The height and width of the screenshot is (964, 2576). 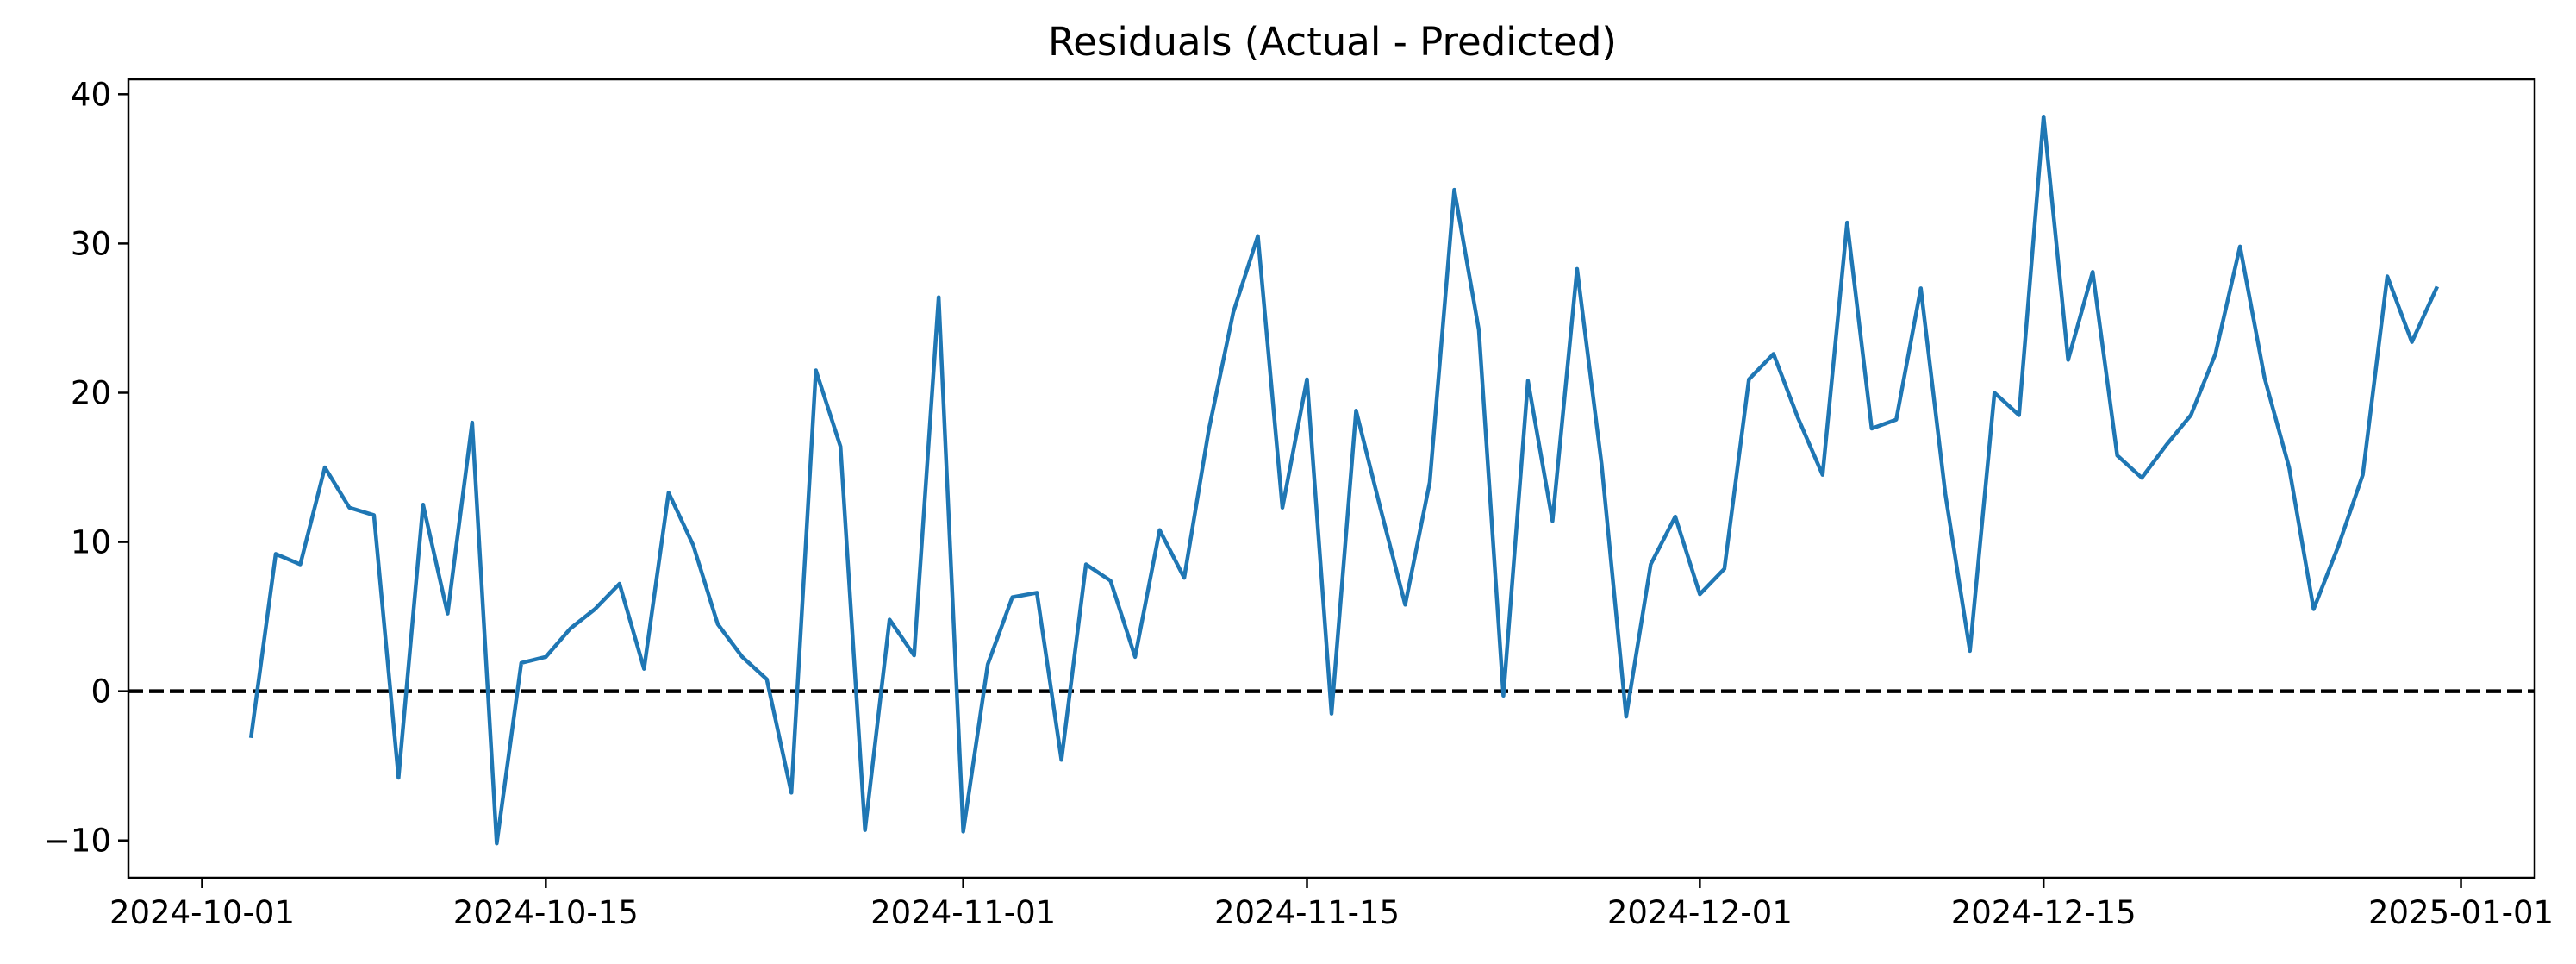 What do you see at coordinates (546, 913) in the screenshot?
I see `x-tick-label: 2024-10-15` at bounding box center [546, 913].